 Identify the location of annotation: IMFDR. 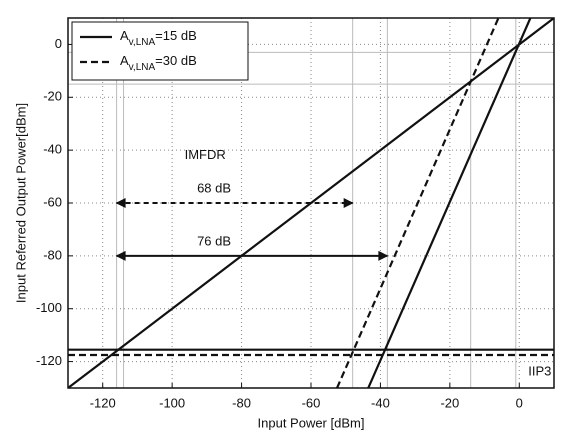
(205, 154).